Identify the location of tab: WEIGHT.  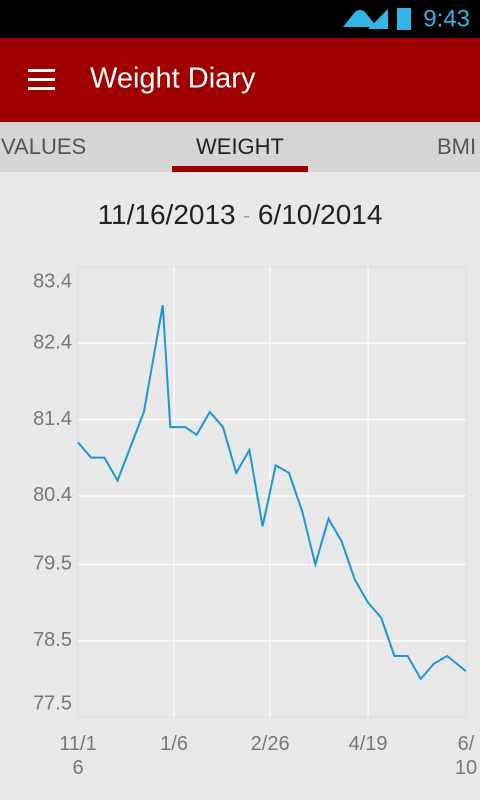
(240, 146).